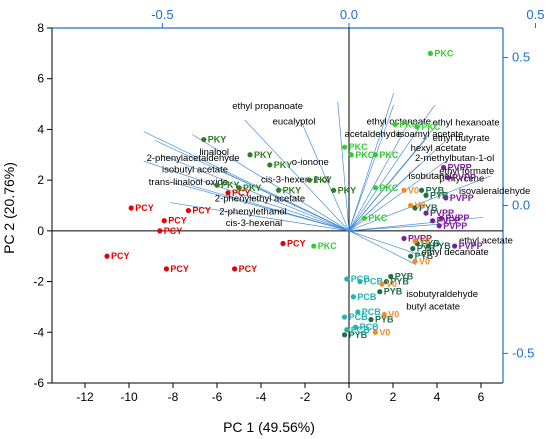 Image resolution: width=550 pixels, height=439 pixels. What do you see at coordinates (373, 134) in the screenshot?
I see `loading-label: acetaldehyde` at bounding box center [373, 134].